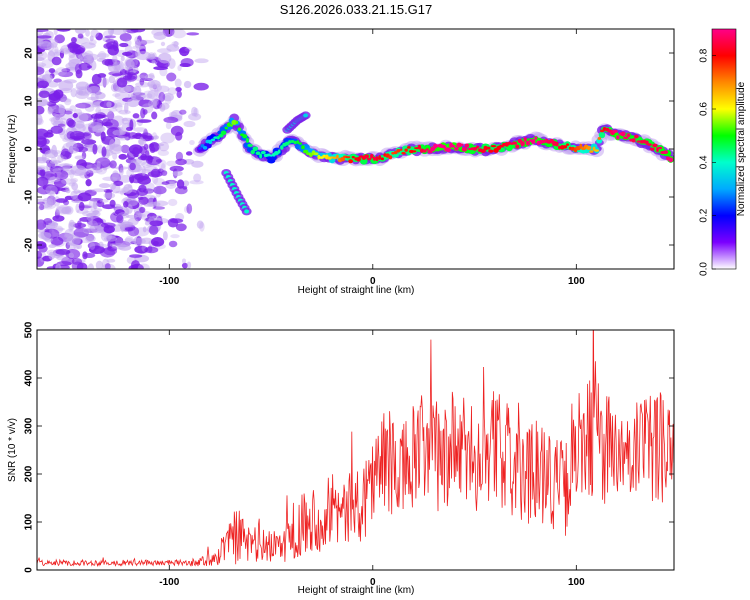  Describe the element at coordinates (169, 582) in the screenshot. I see `snr-x-tick-label: -100` at that location.